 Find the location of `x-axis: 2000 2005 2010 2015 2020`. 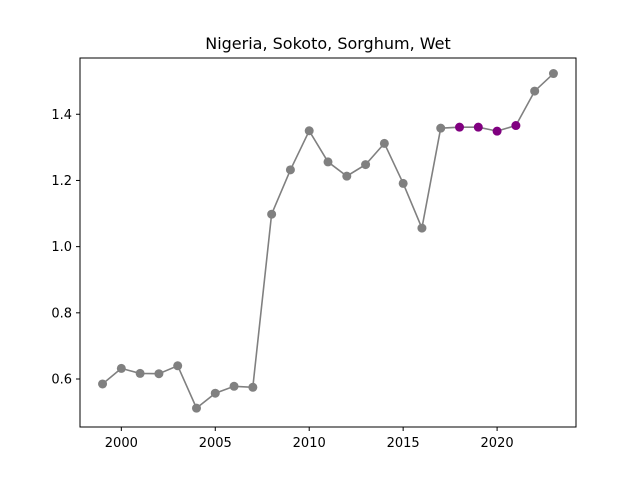

x-axis: 2000 2005 2010 2015 2020 is located at coordinates (309, 439).